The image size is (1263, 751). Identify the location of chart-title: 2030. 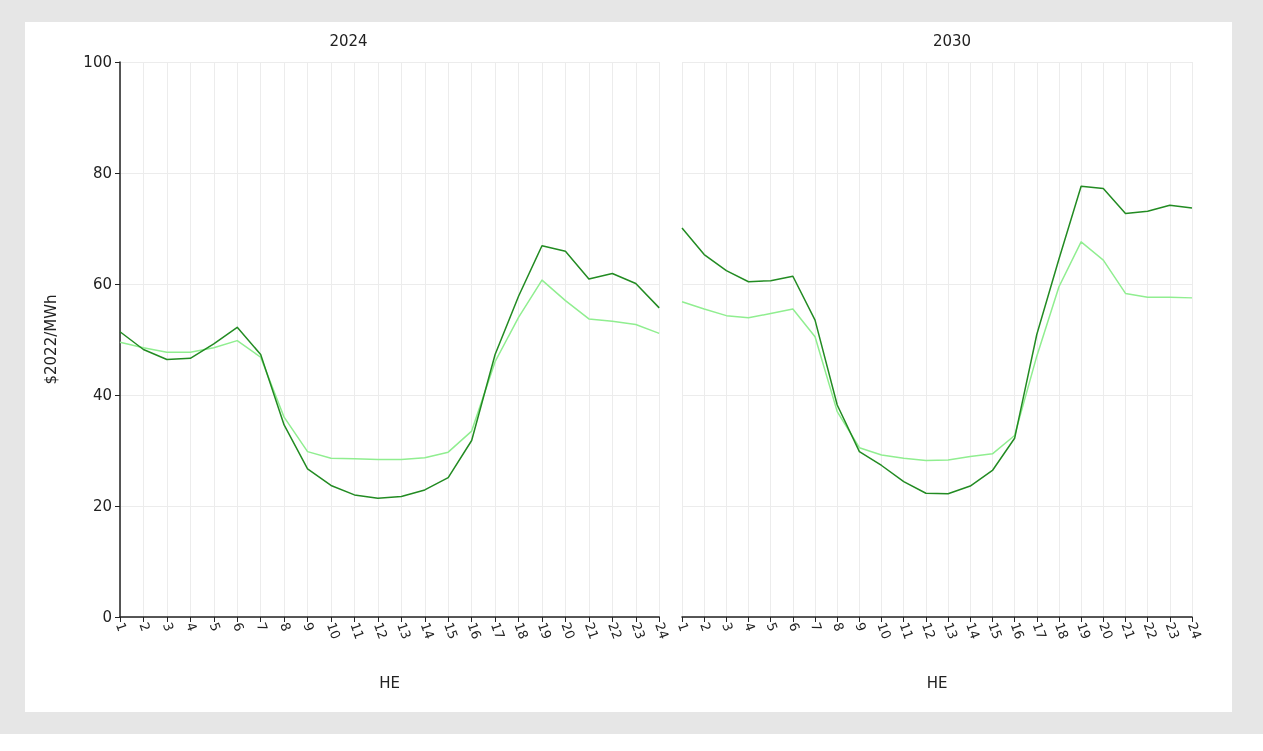
(952, 40).